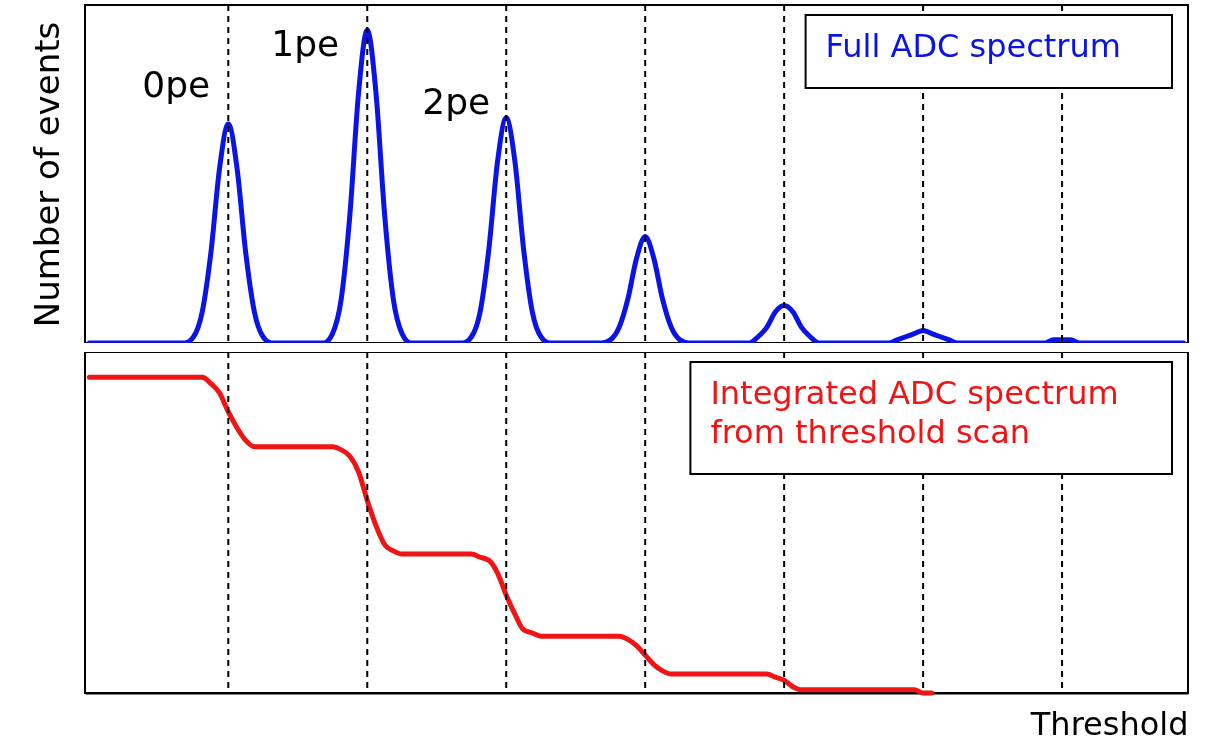 The image size is (1209, 743). What do you see at coordinates (914, 413) in the screenshot?
I see `text: Integrated ADC spectrum from threshold scan` at bounding box center [914, 413].